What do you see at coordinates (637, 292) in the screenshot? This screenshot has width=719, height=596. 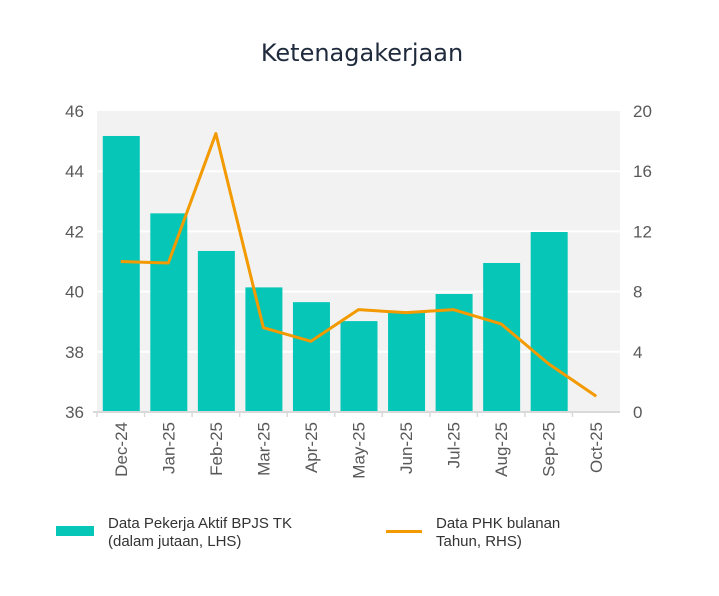 I see `y-right-tick-label: 8` at bounding box center [637, 292].